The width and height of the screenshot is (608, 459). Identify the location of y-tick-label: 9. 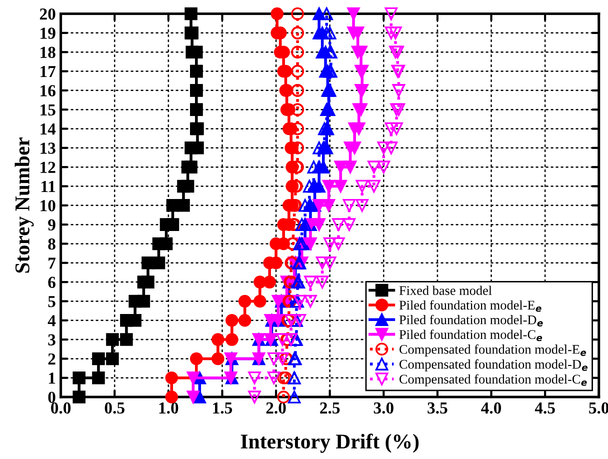
(52, 225).